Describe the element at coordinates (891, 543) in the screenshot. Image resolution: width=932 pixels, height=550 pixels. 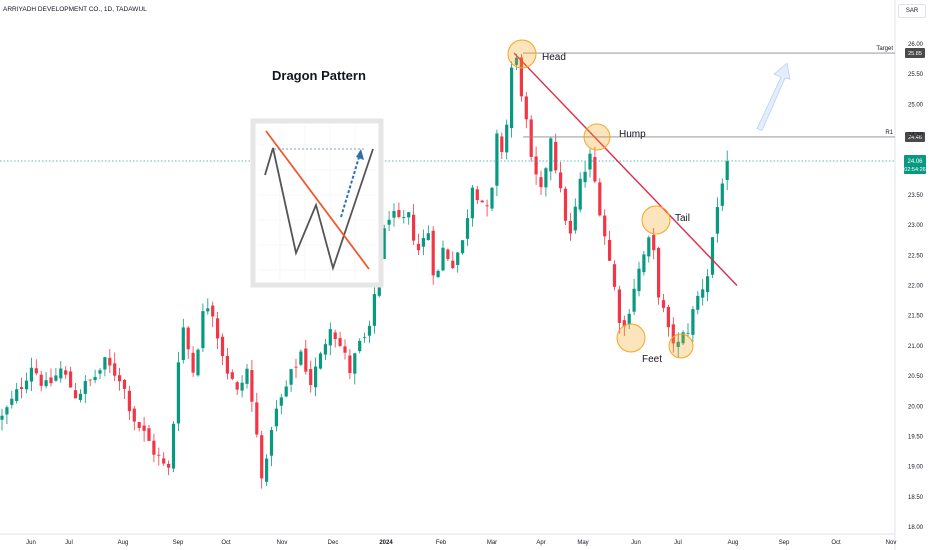
I see `time-tick-label: Nov` at that location.